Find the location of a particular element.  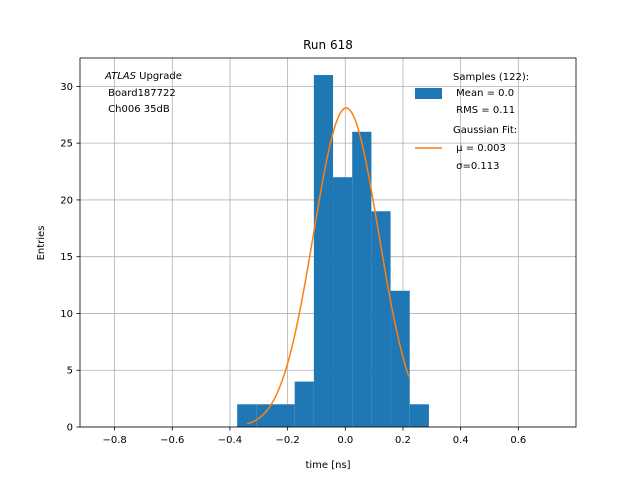

annotation: ATLAS Upgrade Board187722 Ch006 35dB is located at coordinates (143, 93).